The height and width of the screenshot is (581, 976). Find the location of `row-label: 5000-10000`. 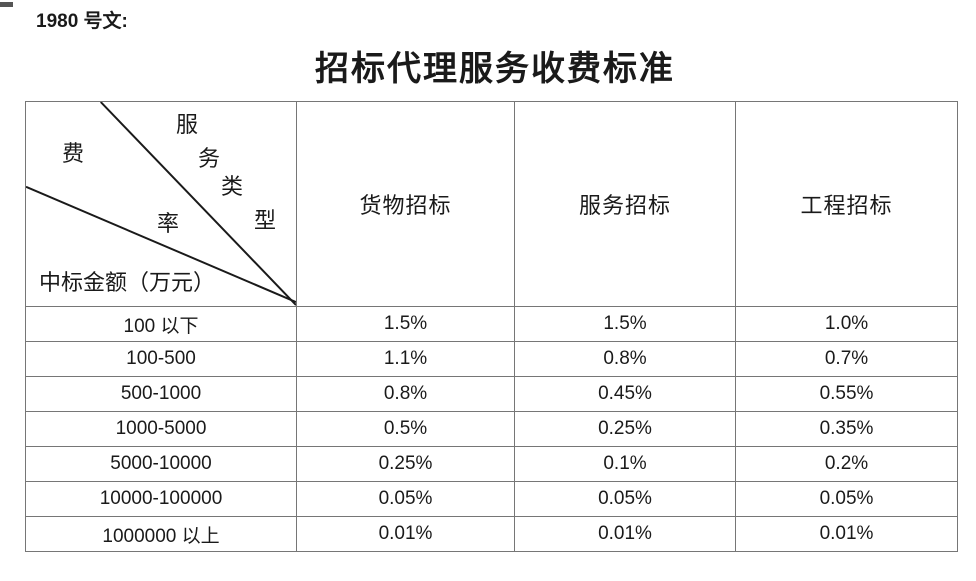

row-label: 5000-10000 is located at coordinates (161, 464).